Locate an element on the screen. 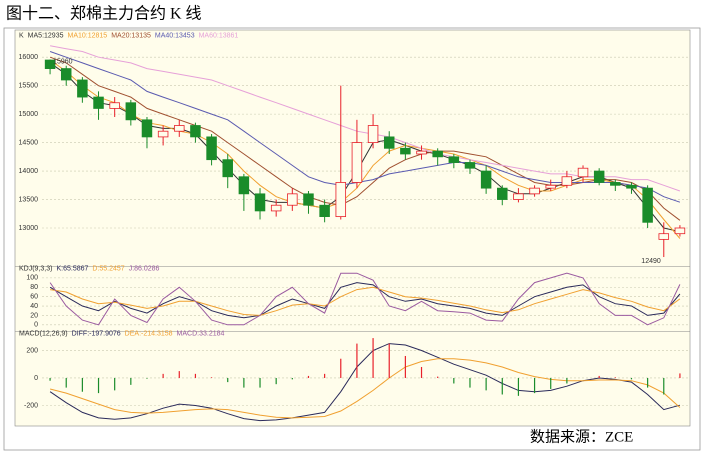 The image size is (708, 462). y-tick-label: 40 is located at coordinates (34, 306).